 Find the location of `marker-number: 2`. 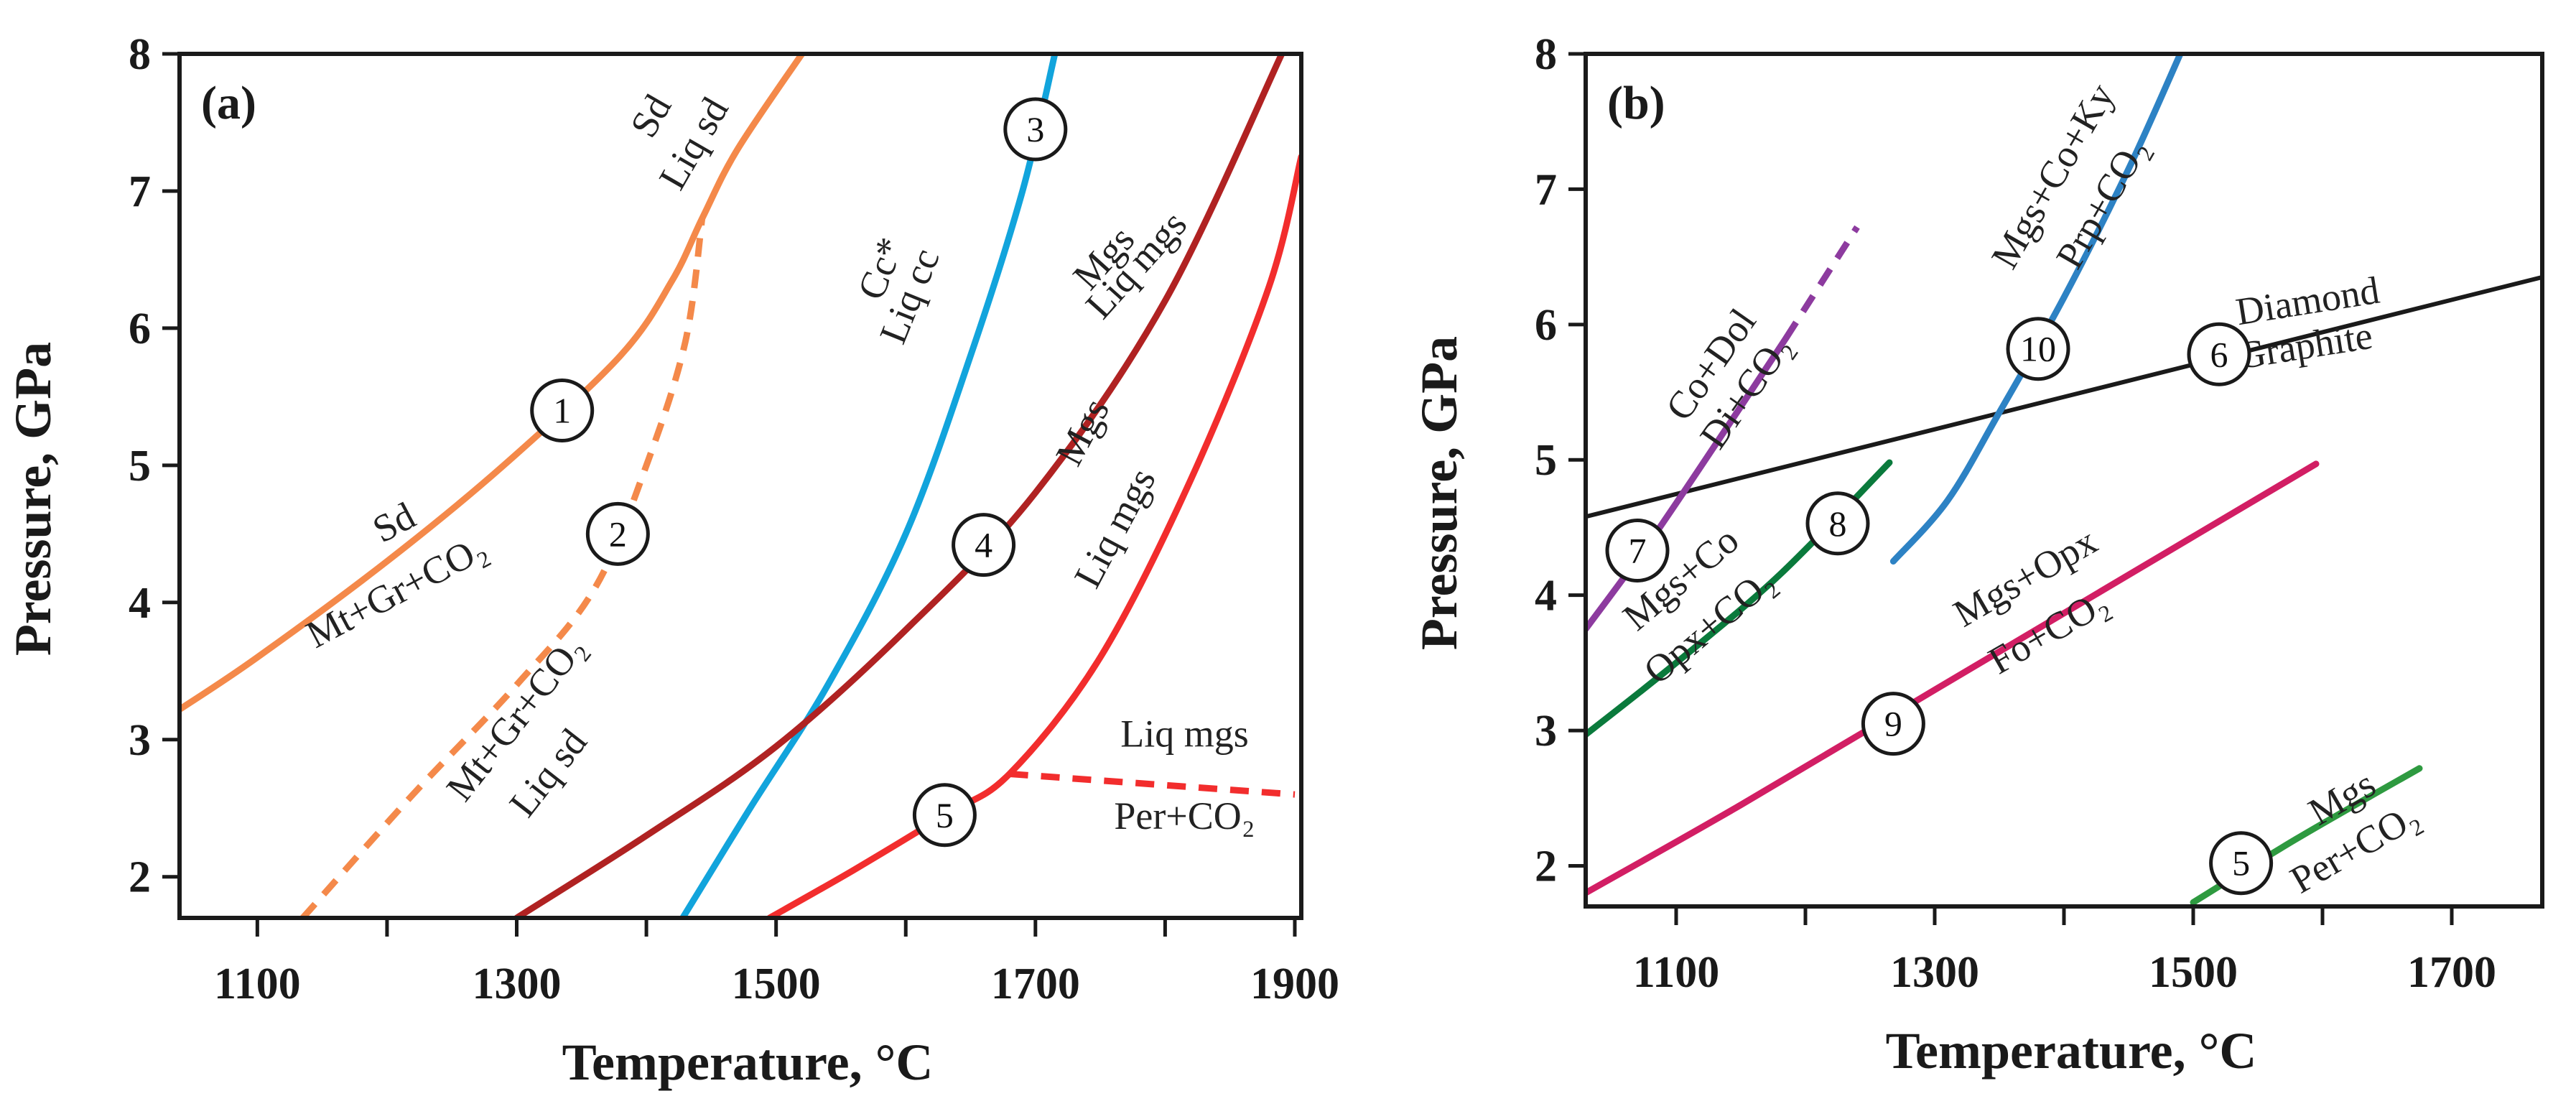

marker-number: 2 is located at coordinates (618, 534).